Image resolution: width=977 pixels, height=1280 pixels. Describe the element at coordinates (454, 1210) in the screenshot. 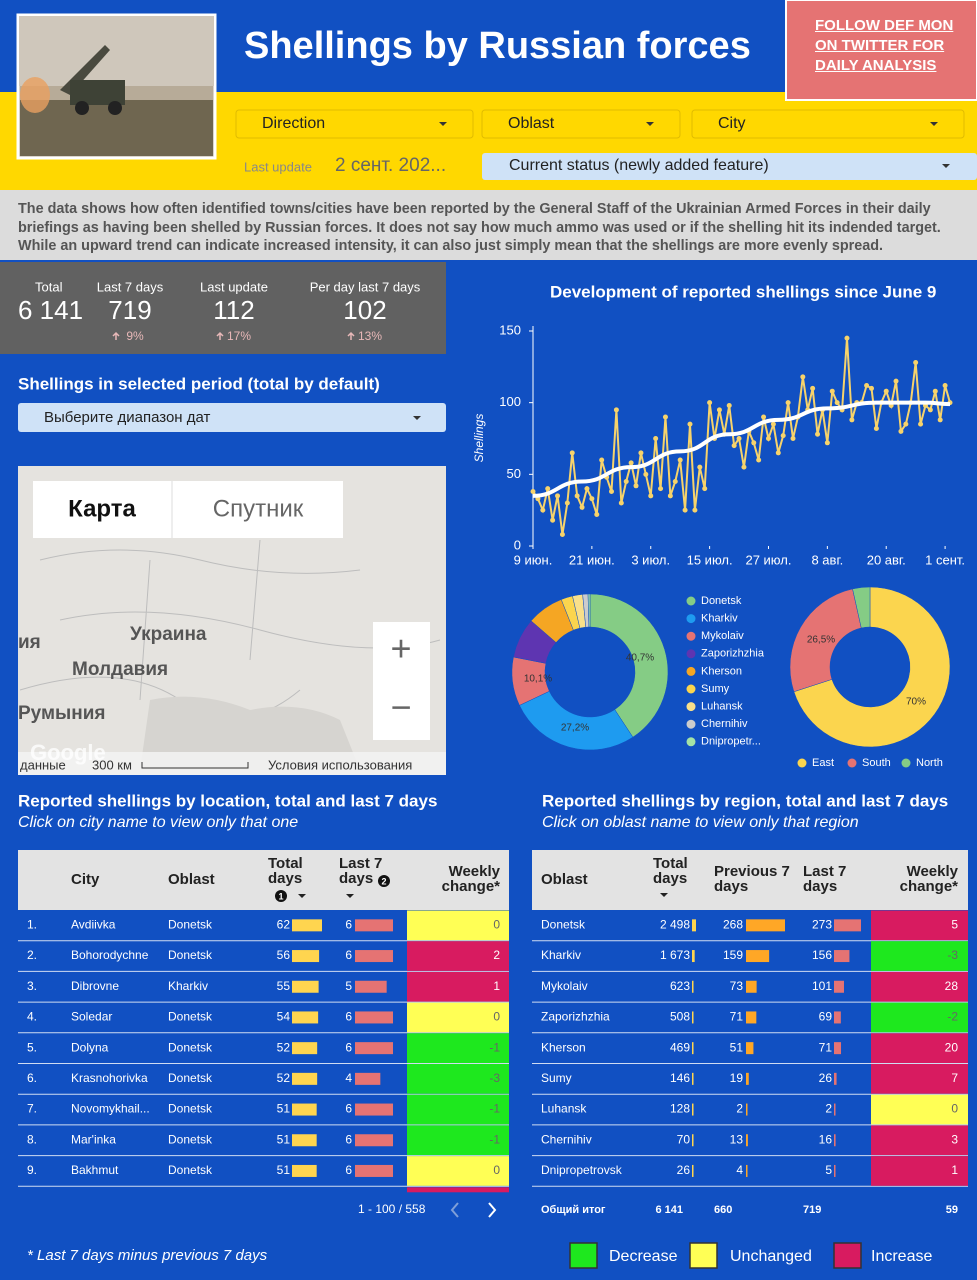

I see `prev-page` at that location.